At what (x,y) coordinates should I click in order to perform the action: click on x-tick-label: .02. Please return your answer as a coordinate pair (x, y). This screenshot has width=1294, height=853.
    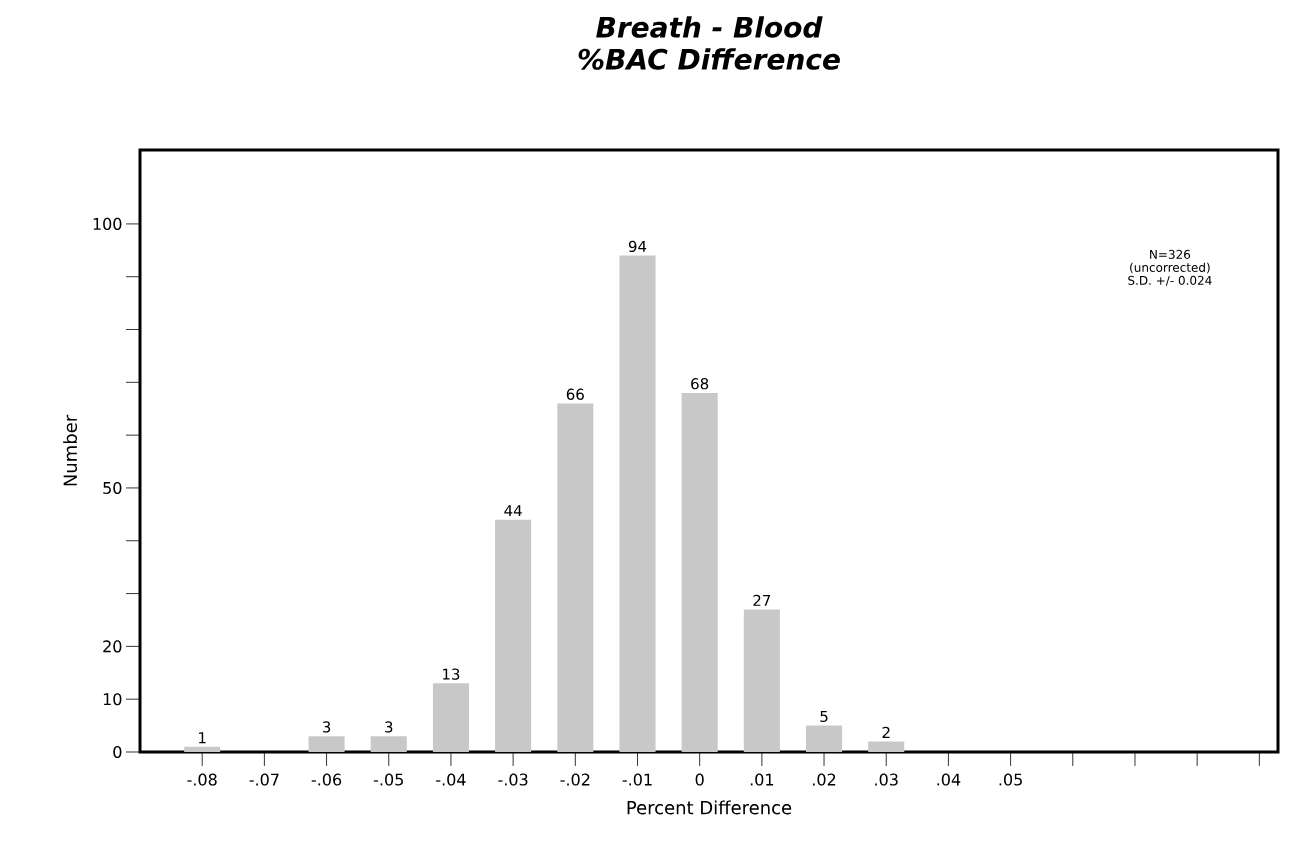
    Looking at the image, I should click on (824, 779).